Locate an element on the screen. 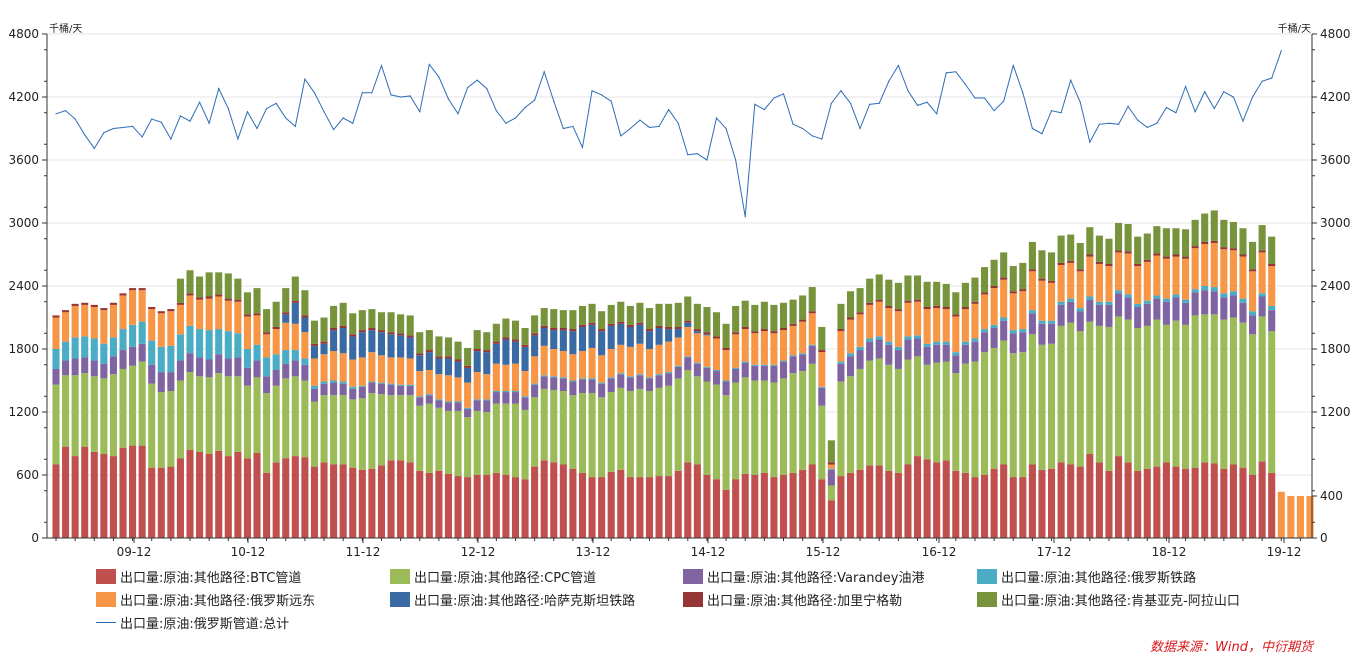 Image resolution: width=1361 pixels, height=656 pixels. x-tick-label: 14-12 is located at coordinates (708, 552).